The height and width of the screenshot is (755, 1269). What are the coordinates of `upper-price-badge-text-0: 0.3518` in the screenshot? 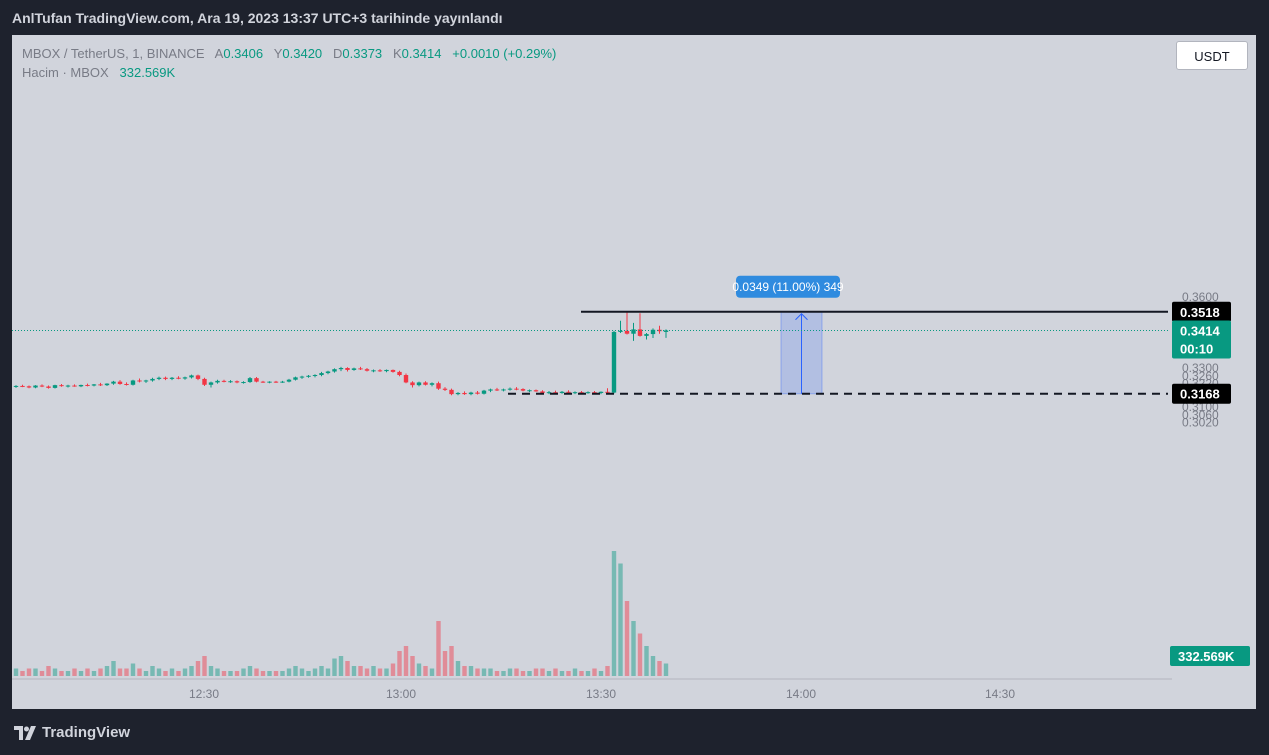 It's located at (1200, 312).